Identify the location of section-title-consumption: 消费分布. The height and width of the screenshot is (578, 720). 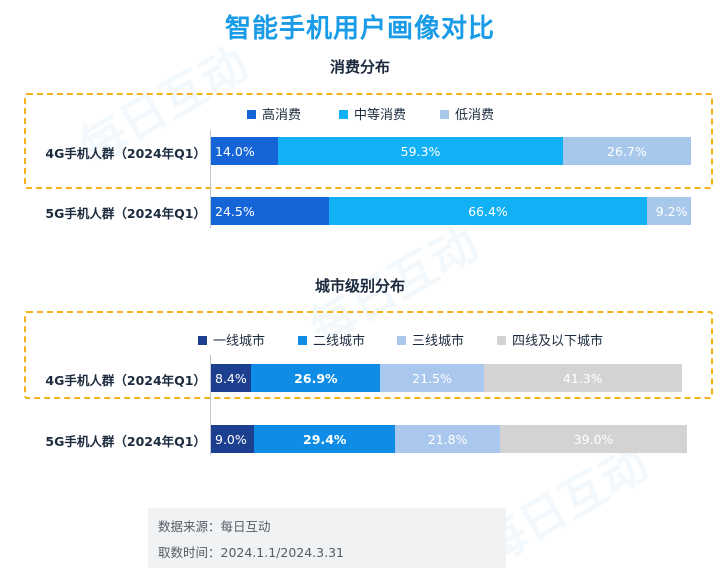
(359, 67).